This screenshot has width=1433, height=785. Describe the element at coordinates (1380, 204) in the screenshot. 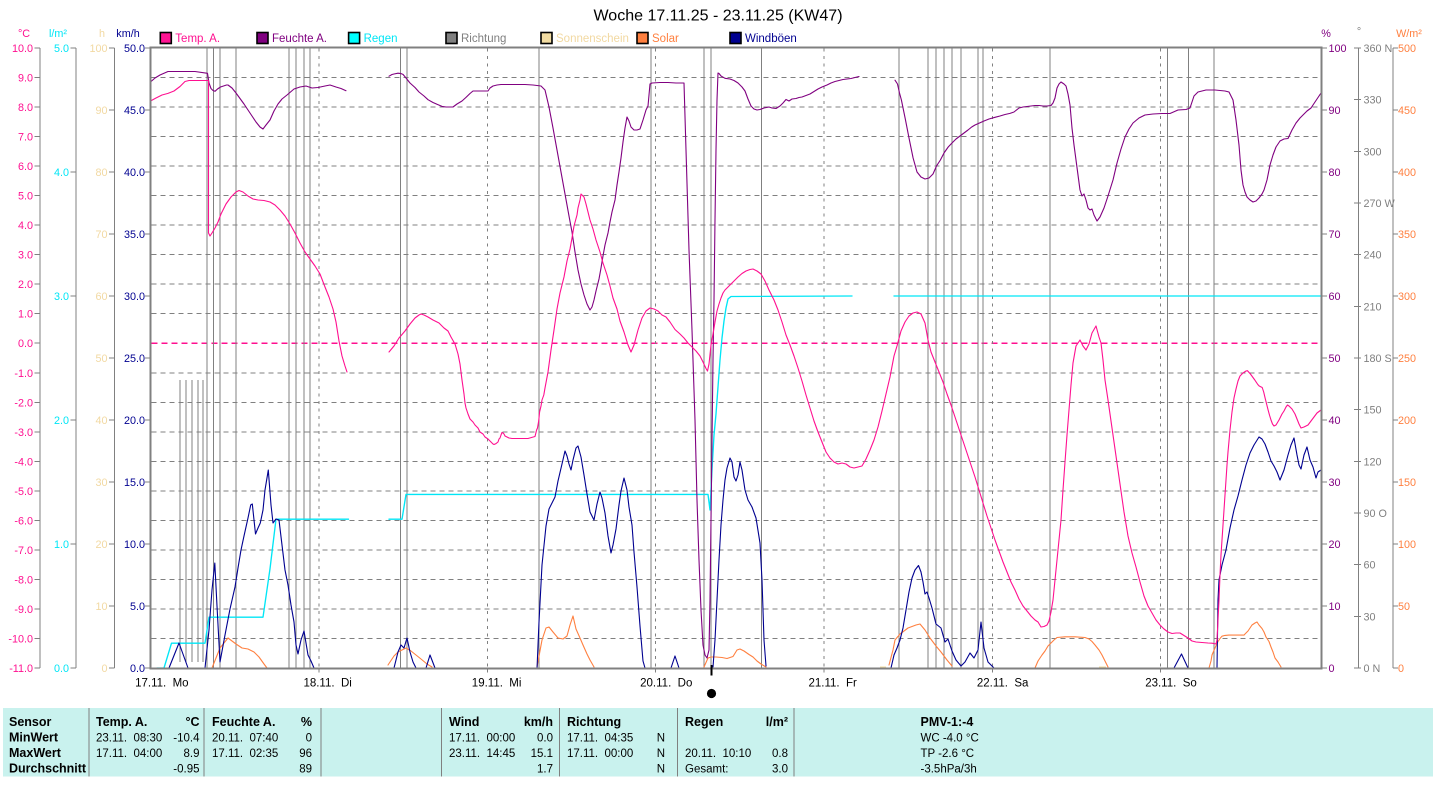

I see `svg-text: 270 W` at that location.